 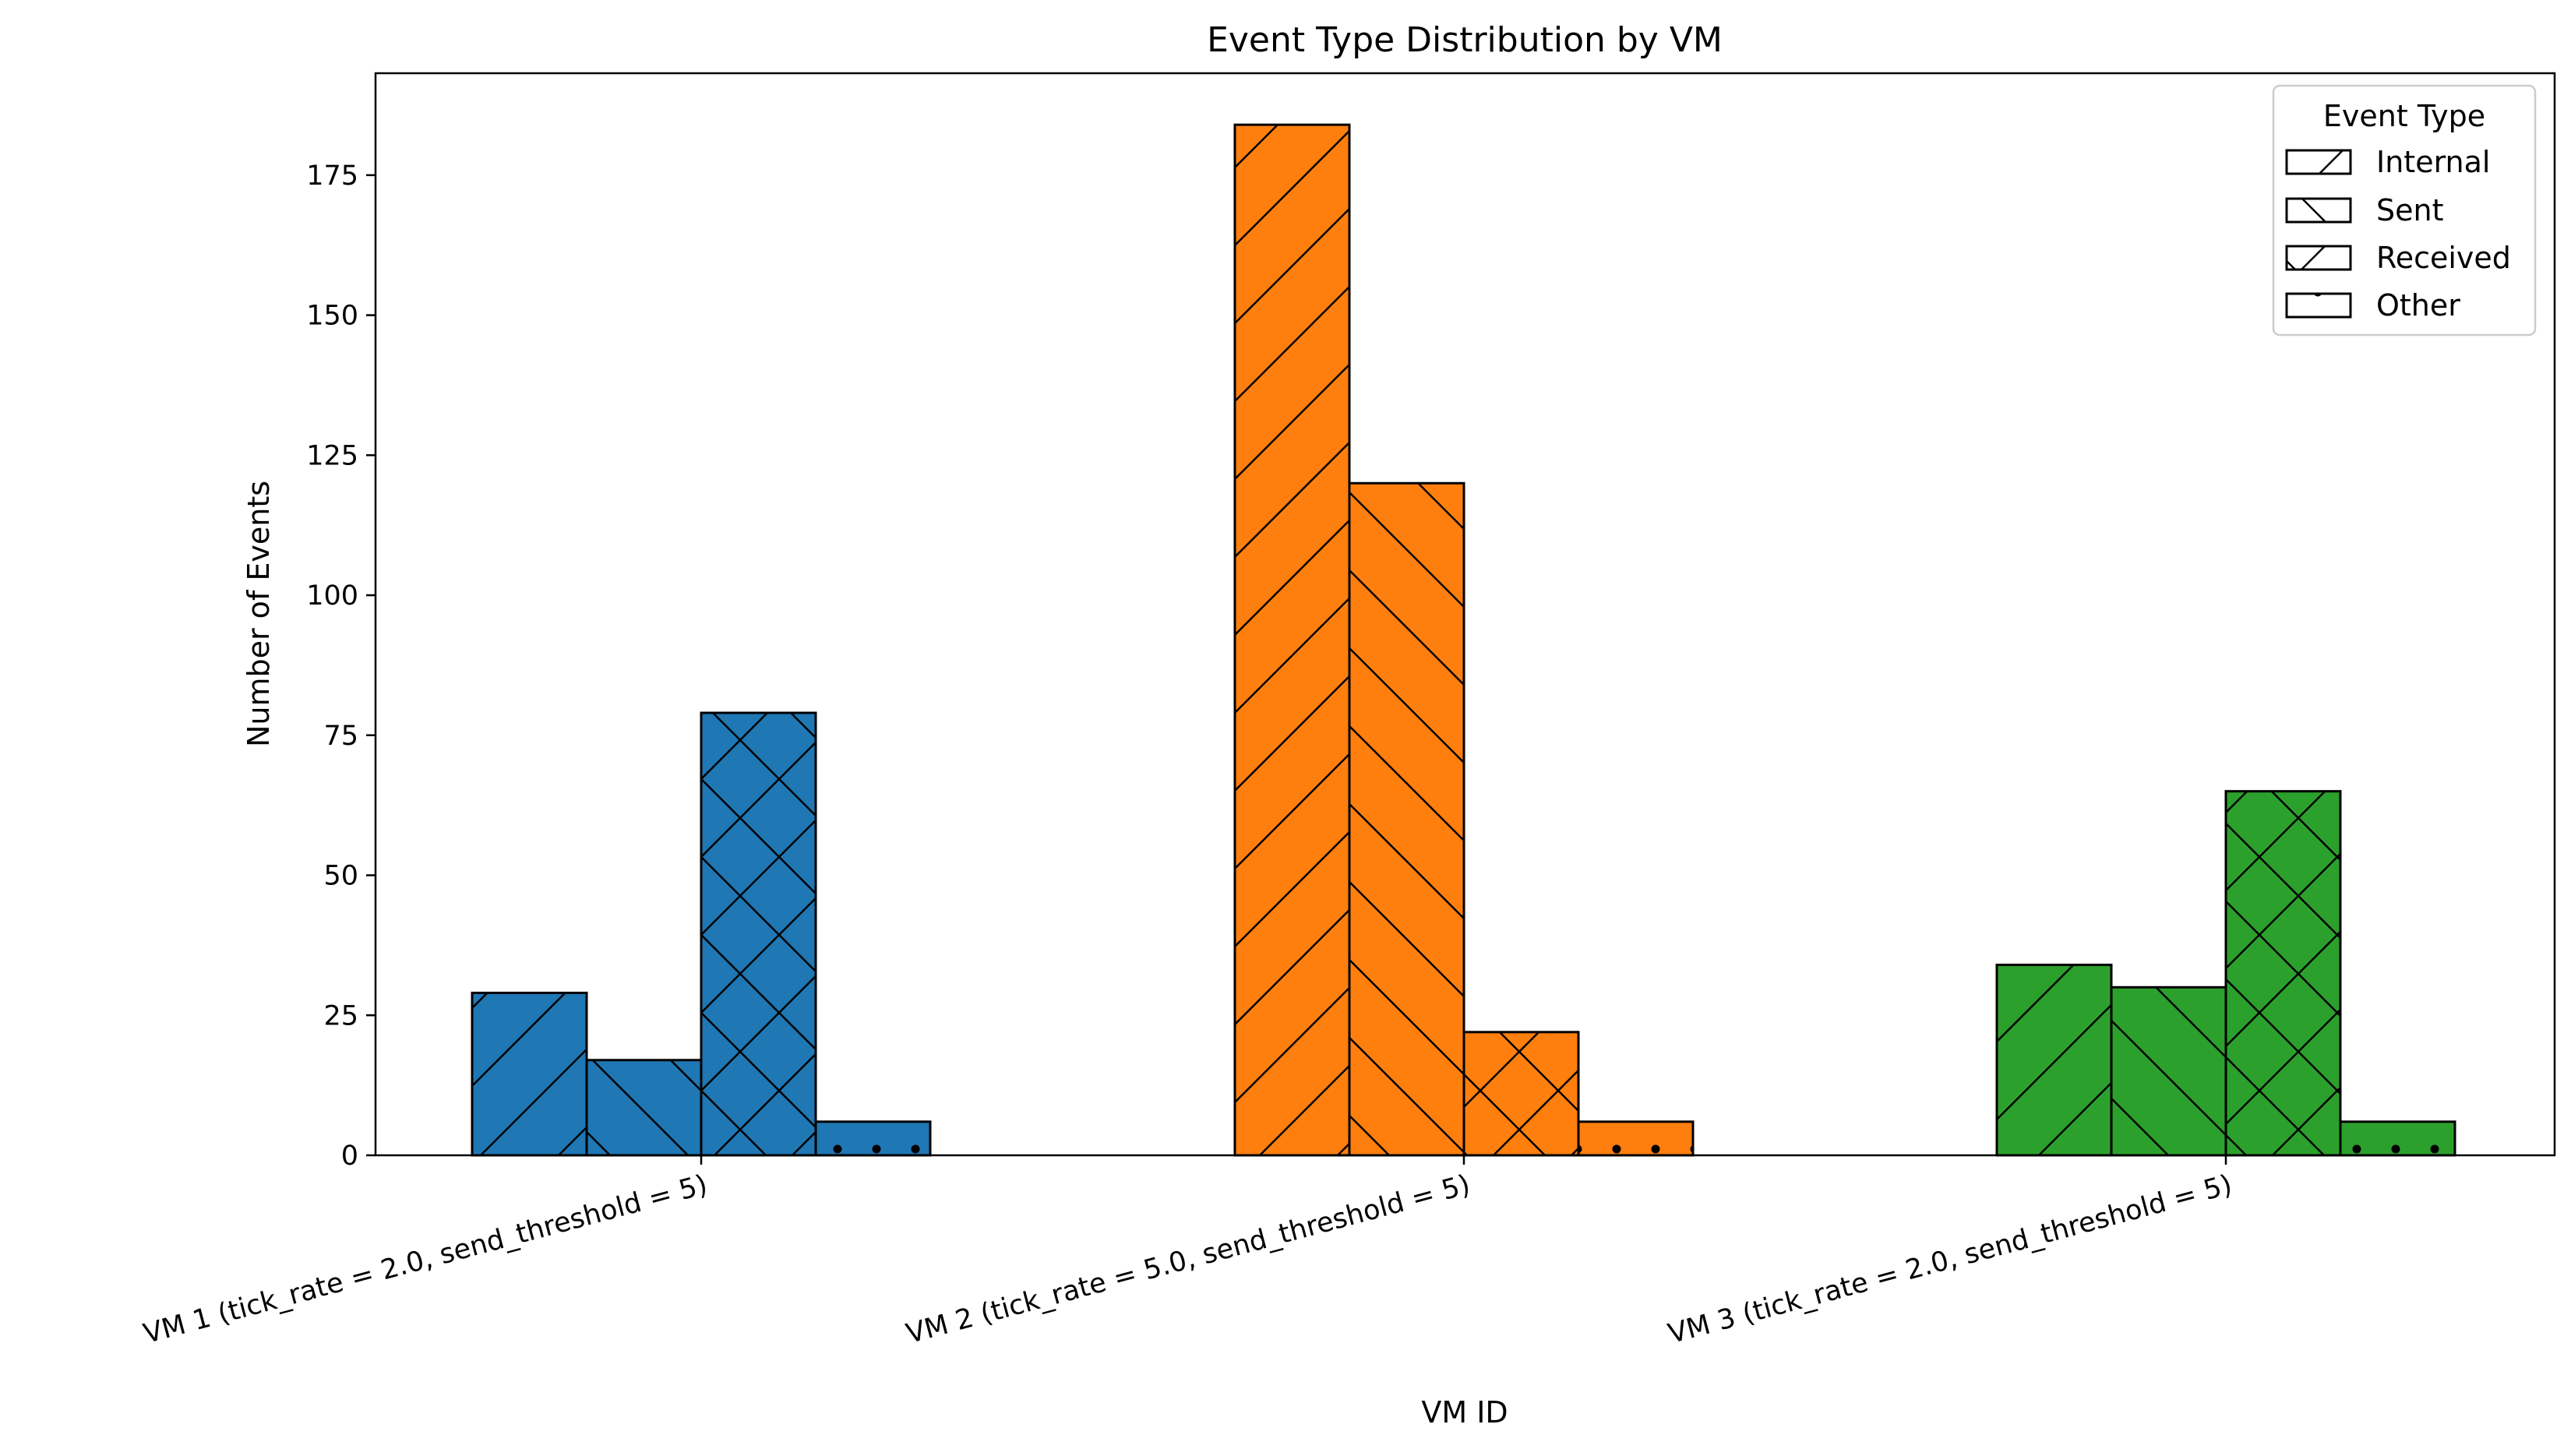 What do you see at coordinates (2404, 116) in the screenshot?
I see `legend-title: Event Type` at bounding box center [2404, 116].